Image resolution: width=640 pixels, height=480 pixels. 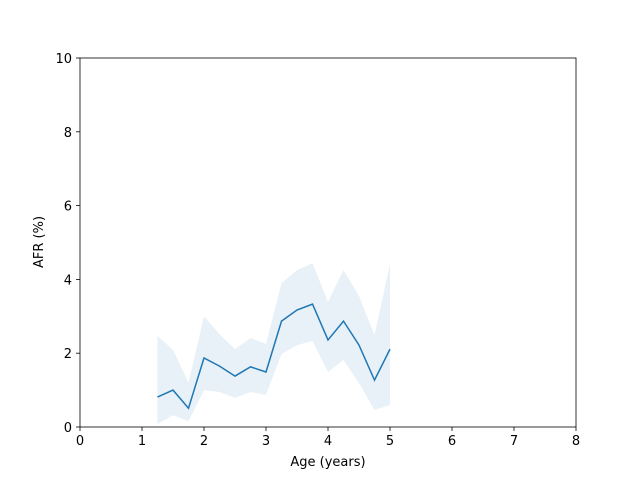 I want to click on y-tick-label: 8, so click(x=68, y=133).